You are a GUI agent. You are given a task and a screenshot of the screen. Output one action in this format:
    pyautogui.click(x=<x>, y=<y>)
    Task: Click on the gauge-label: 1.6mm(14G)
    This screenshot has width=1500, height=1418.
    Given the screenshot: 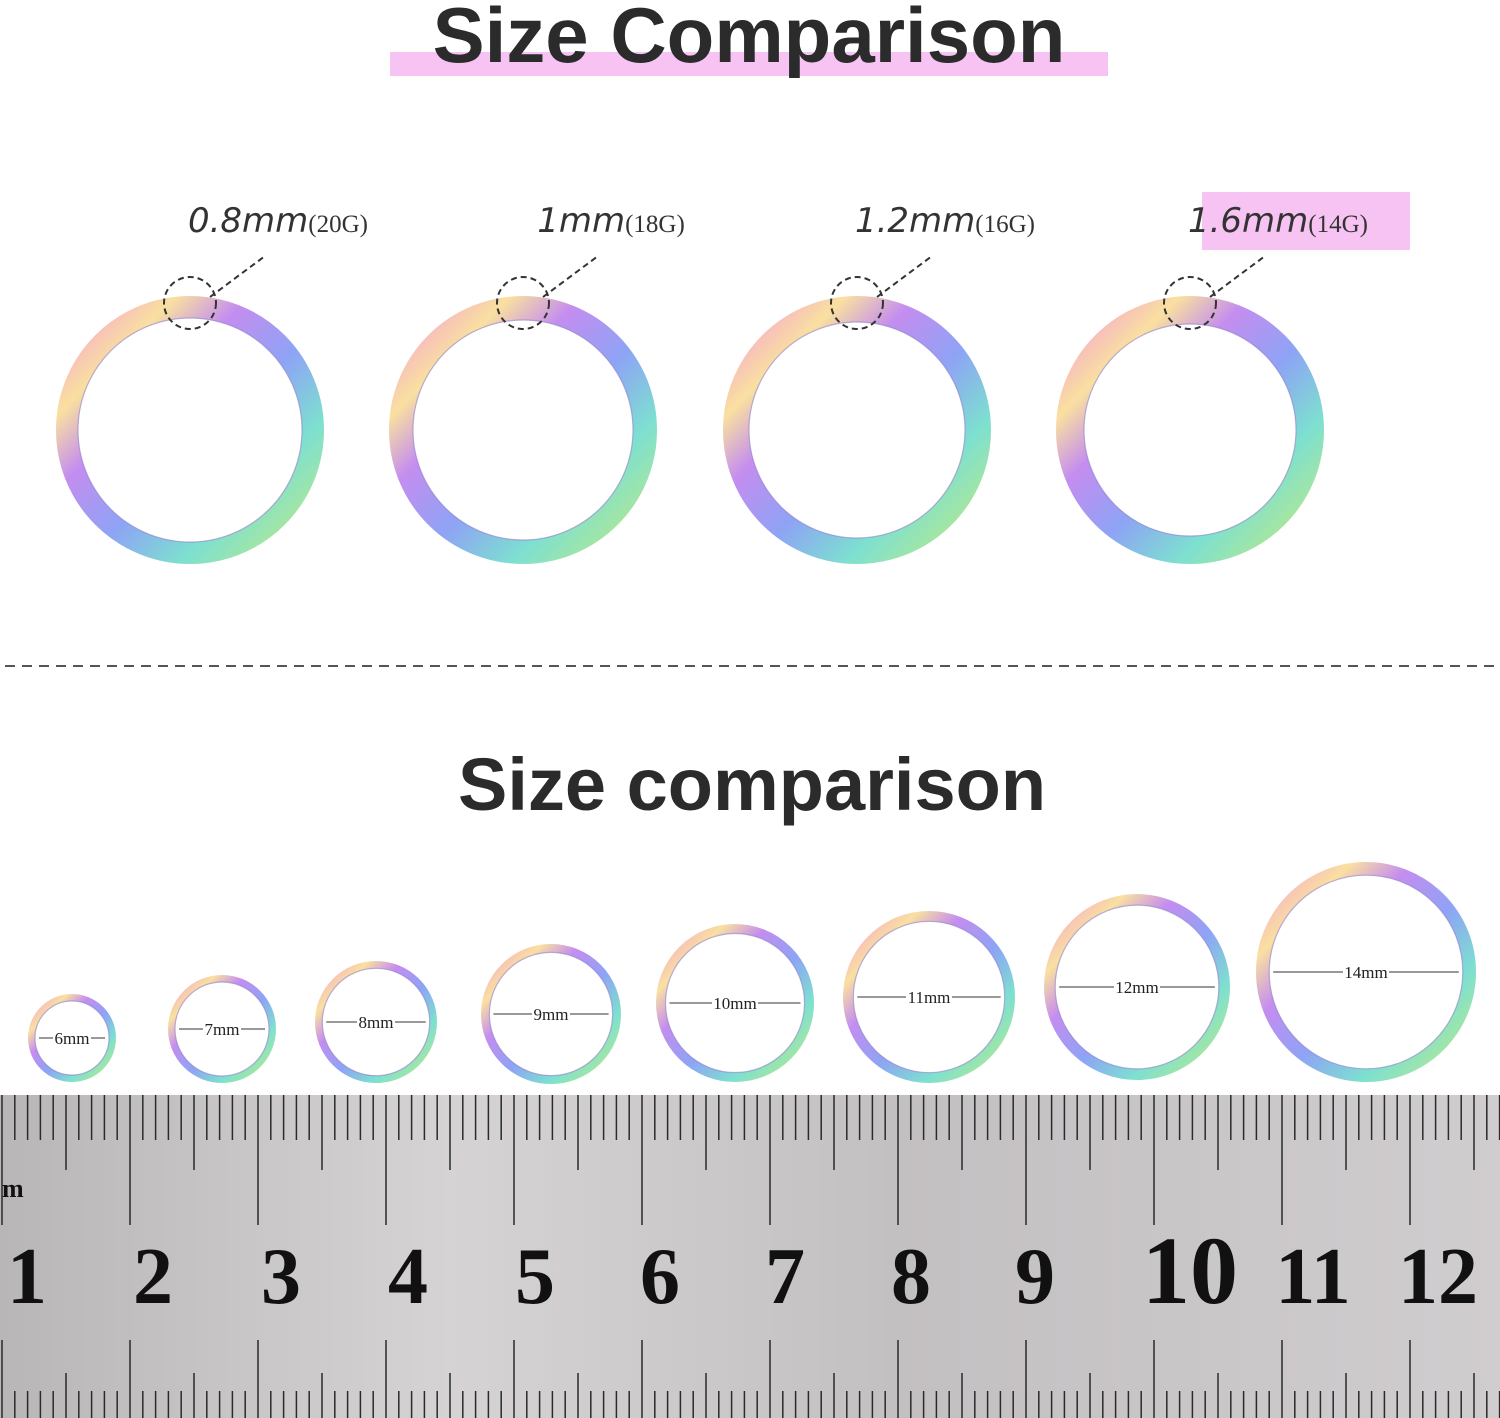 What is the action you would take?
    pyautogui.click(x=1278, y=221)
    